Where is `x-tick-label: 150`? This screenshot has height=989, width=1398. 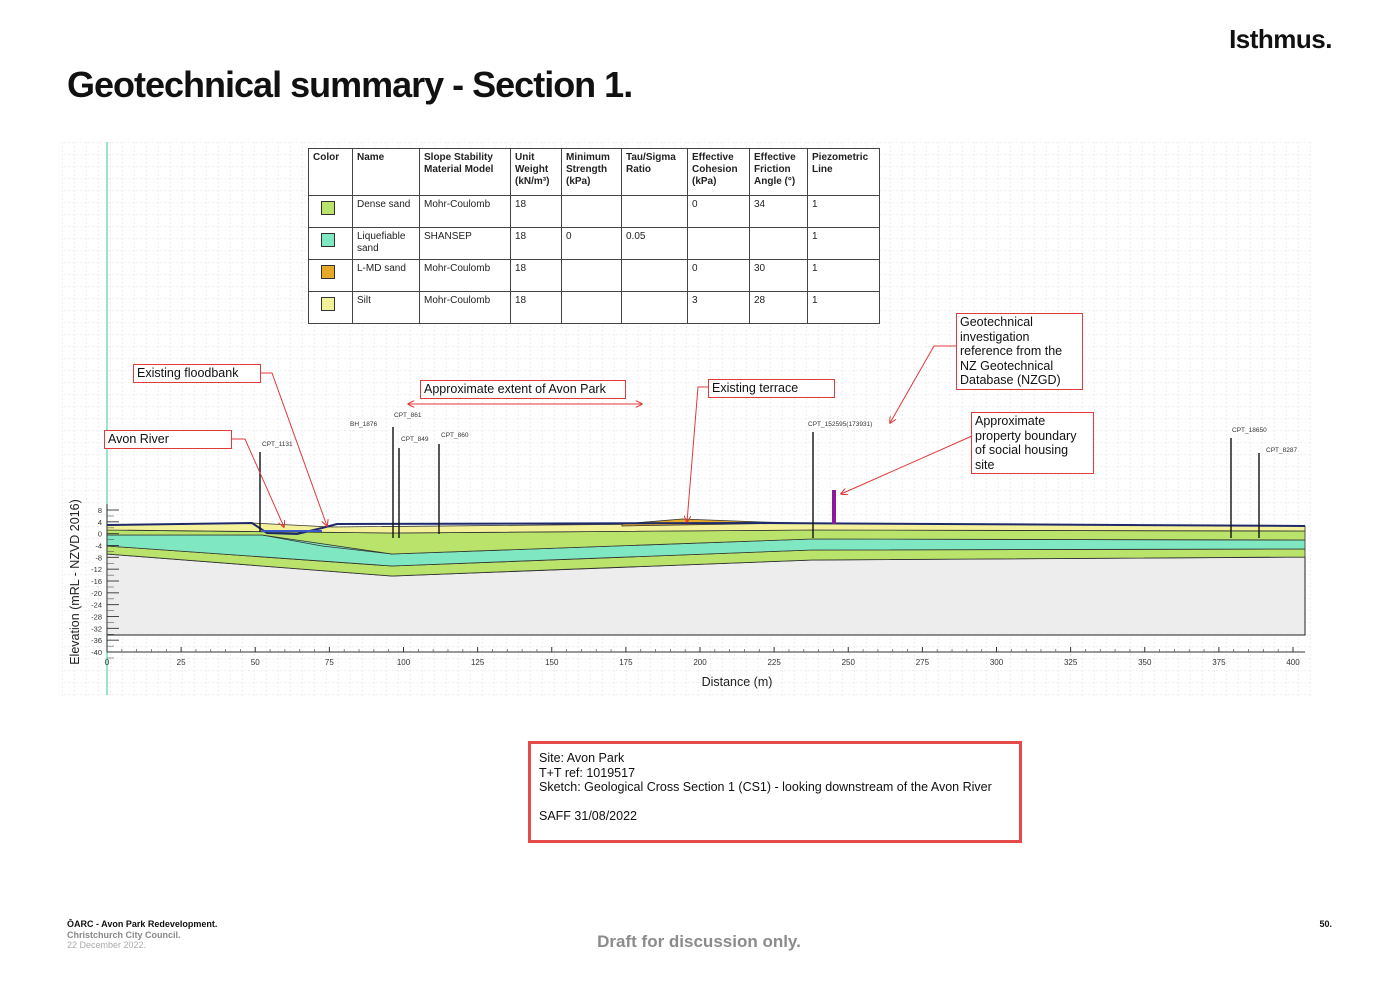
x-tick-label: 150 is located at coordinates (552, 662).